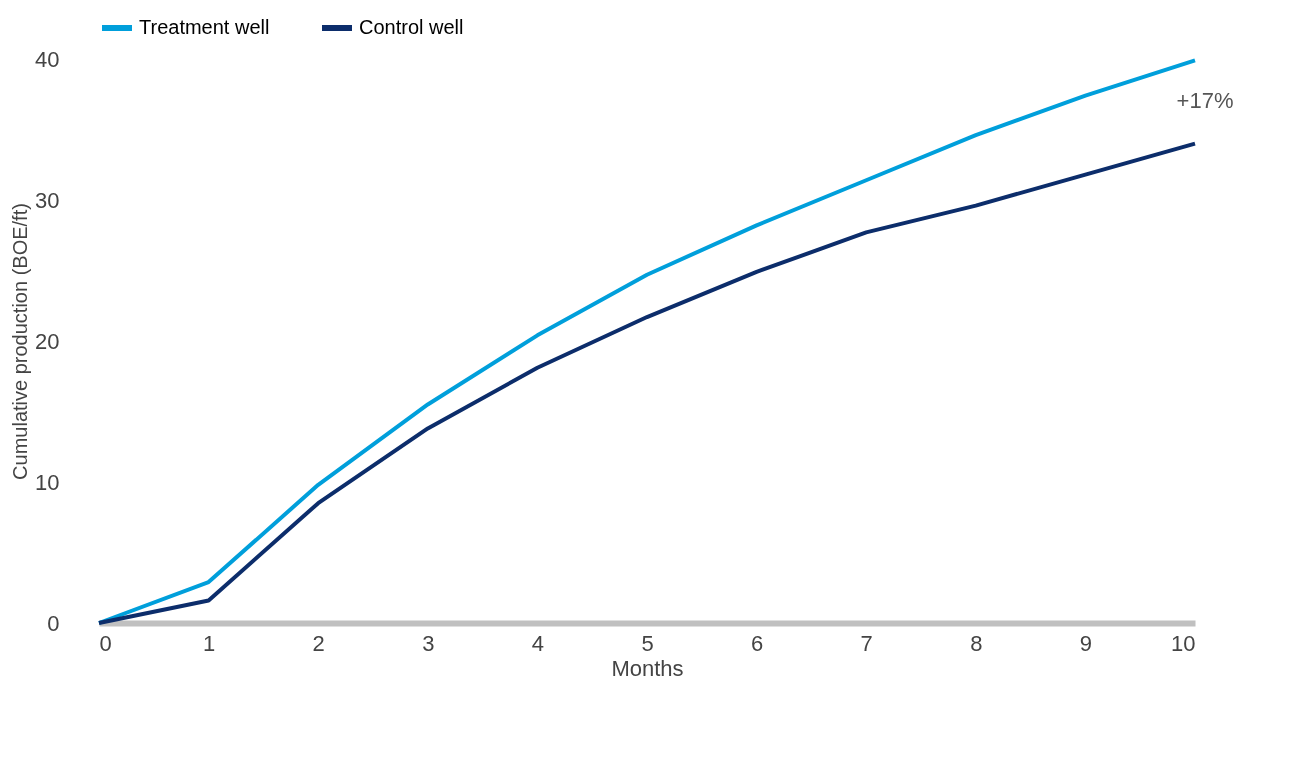 The width and height of the screenshot is (1292, 762). What do you see at coordinates (105, 643) in the screenshot?
I see `x-tick-label: 0` at bounding box center [105, 643].